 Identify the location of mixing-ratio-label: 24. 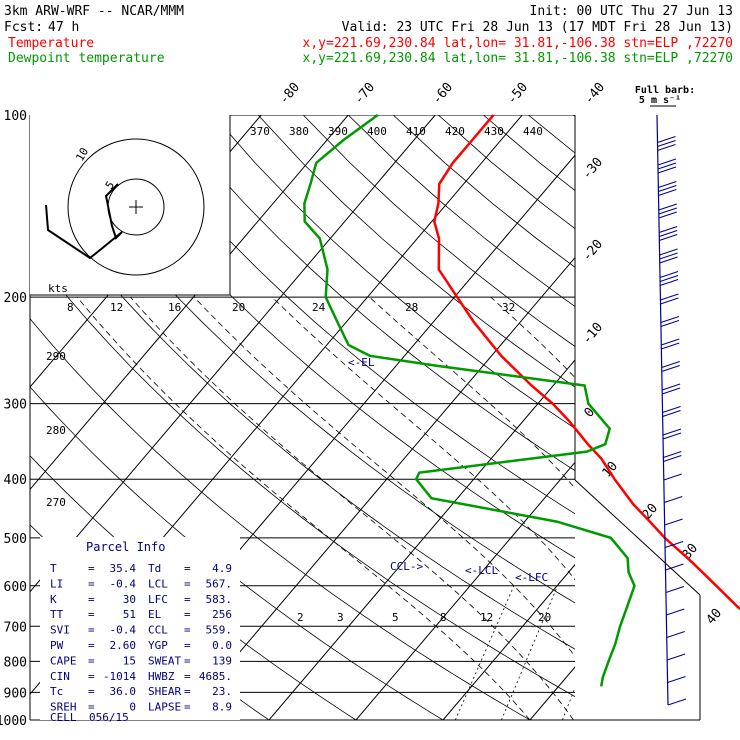
(319, 307).